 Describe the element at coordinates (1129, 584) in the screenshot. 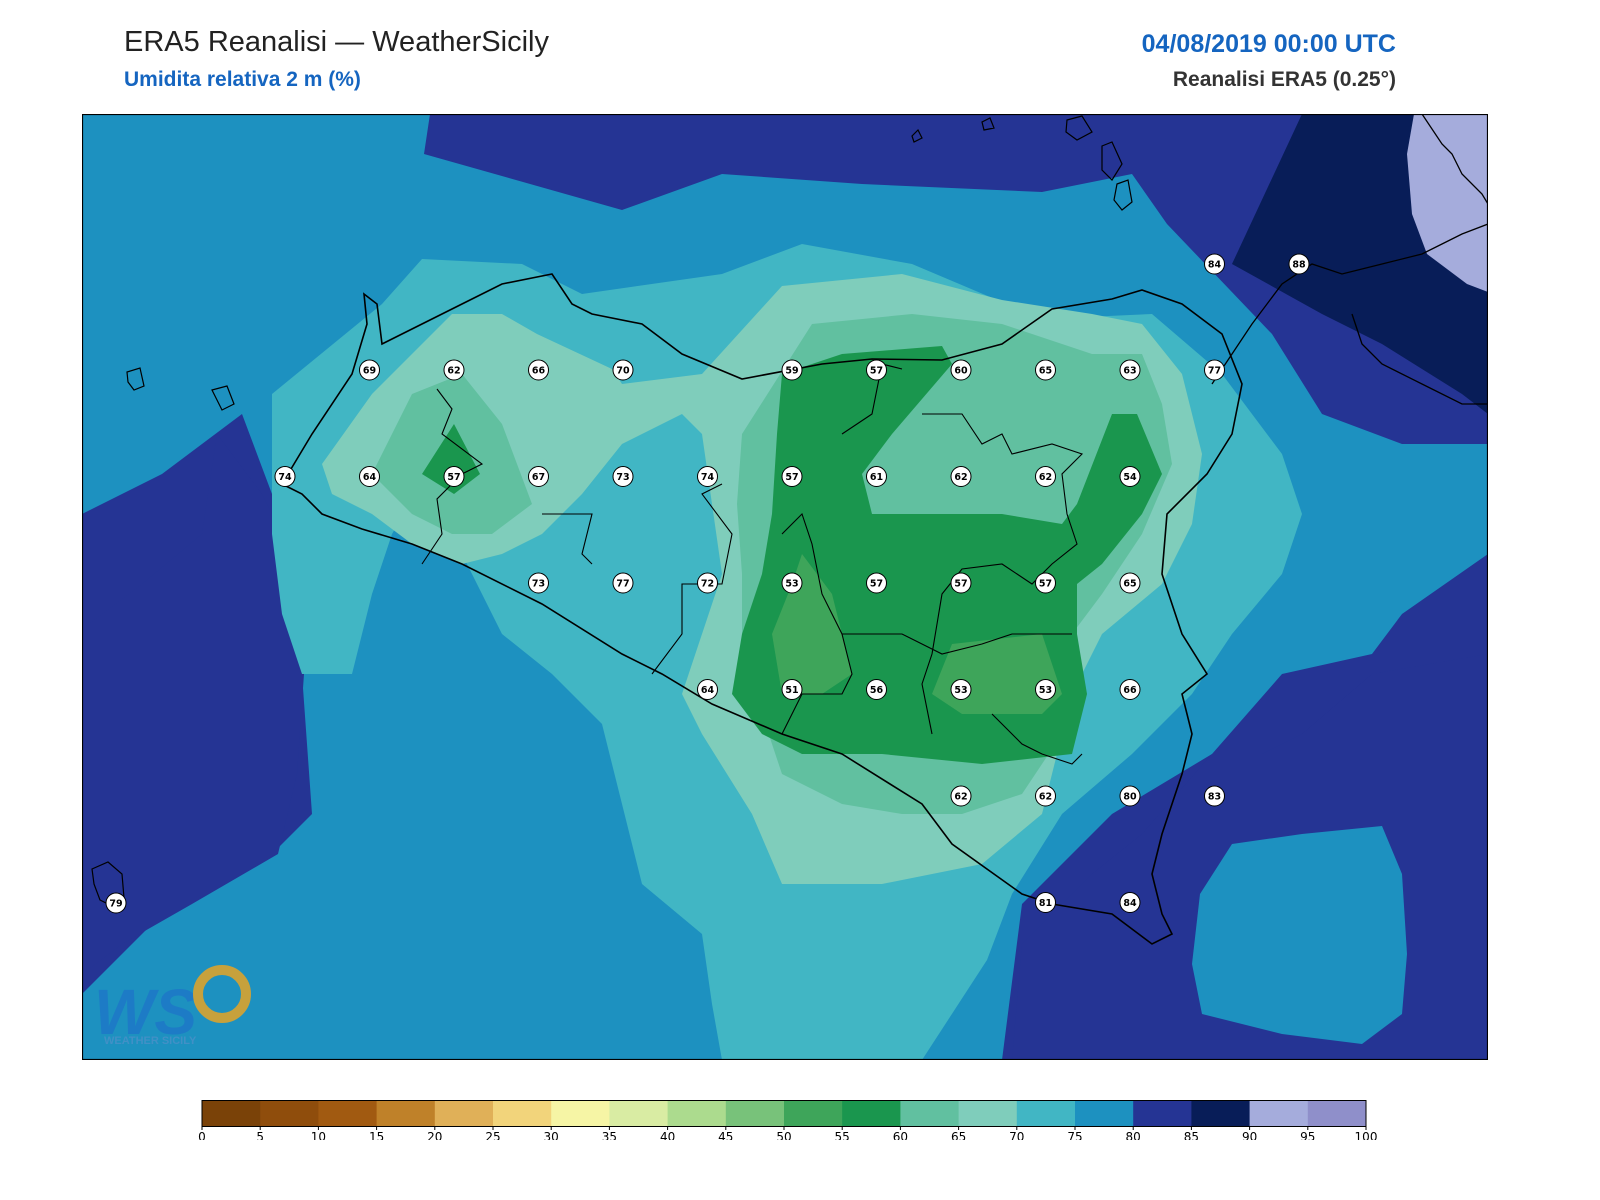

I see `station-value: 65` at that location.